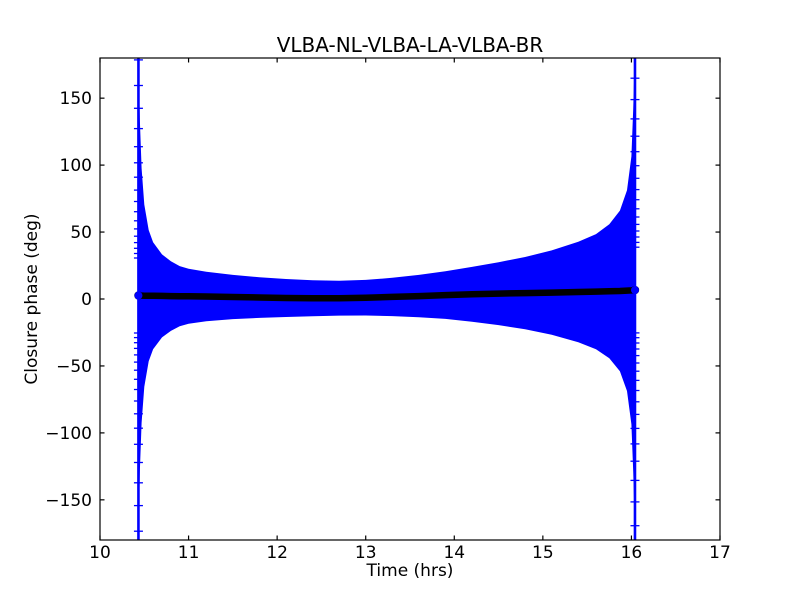  What do you see at coordinates (720, 553) in the screenshot?
I see `x-tick-label: 17` at bounding box center [720, 553].